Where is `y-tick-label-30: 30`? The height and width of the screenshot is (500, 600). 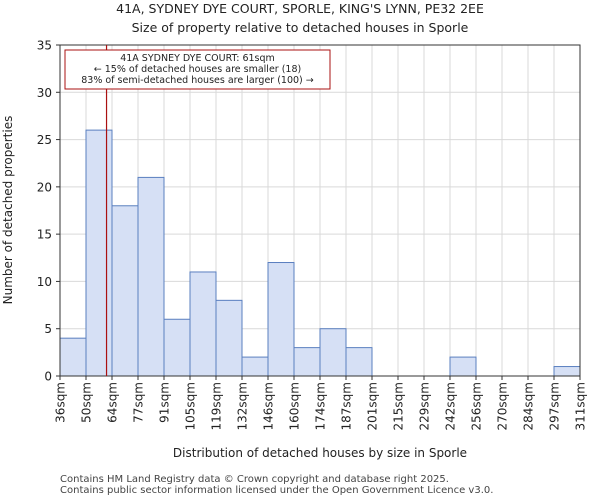 y-tick-label-30: 30 is located at coordinates (44, 93).